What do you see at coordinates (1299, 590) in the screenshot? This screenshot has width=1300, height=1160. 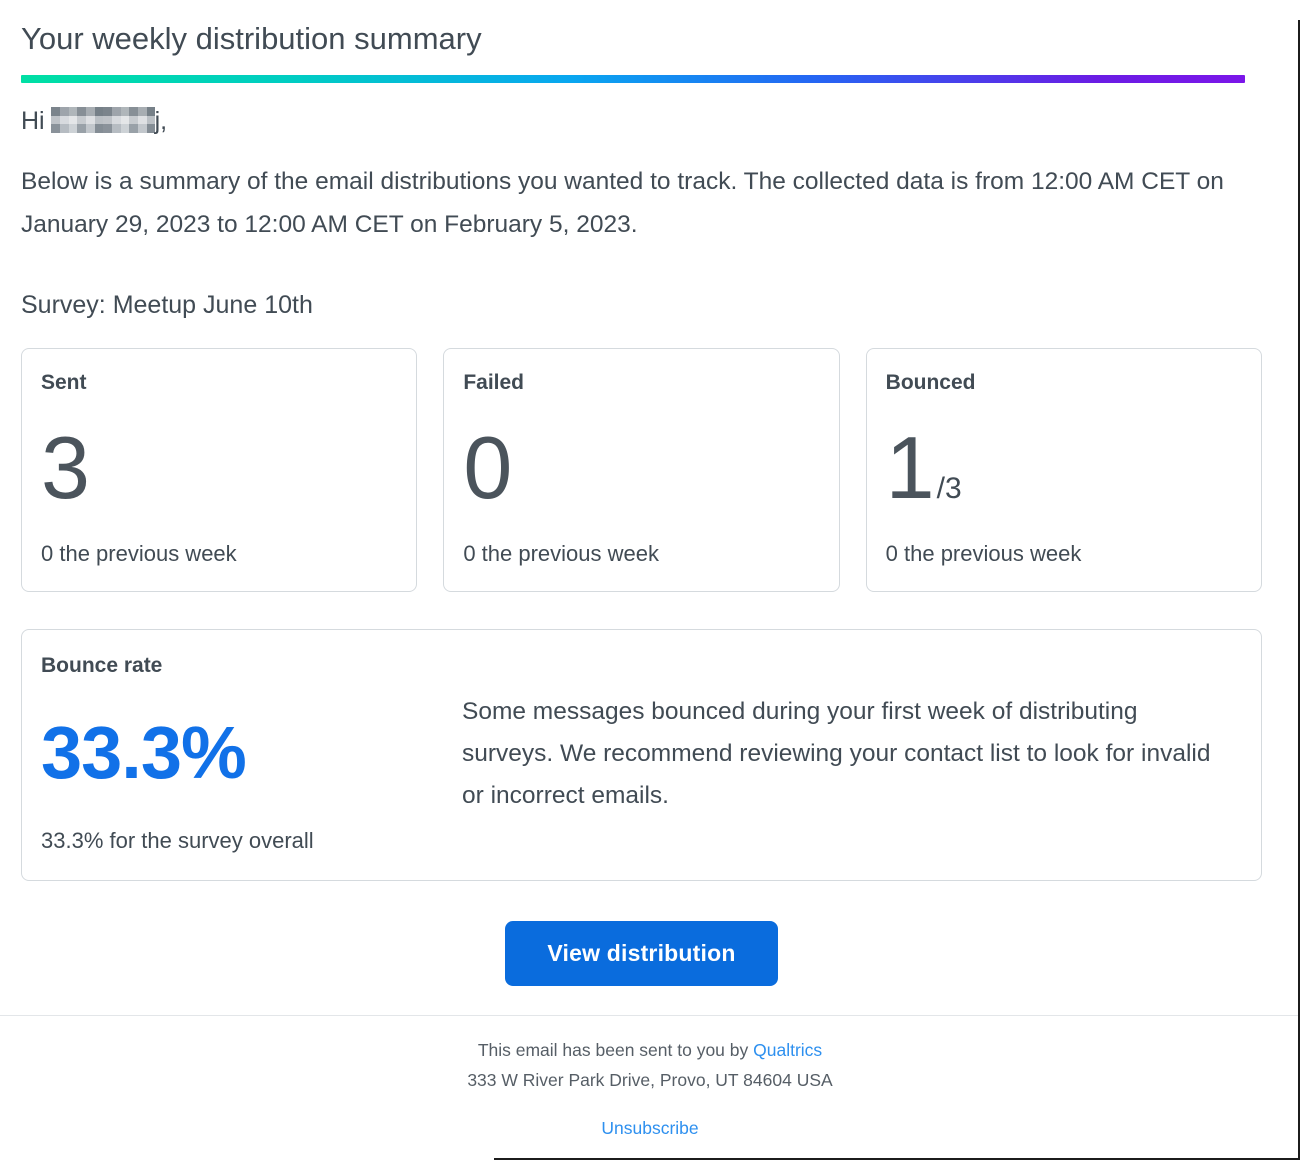 I see `screenshot-right-edge` at bounding box center [1299, 590].